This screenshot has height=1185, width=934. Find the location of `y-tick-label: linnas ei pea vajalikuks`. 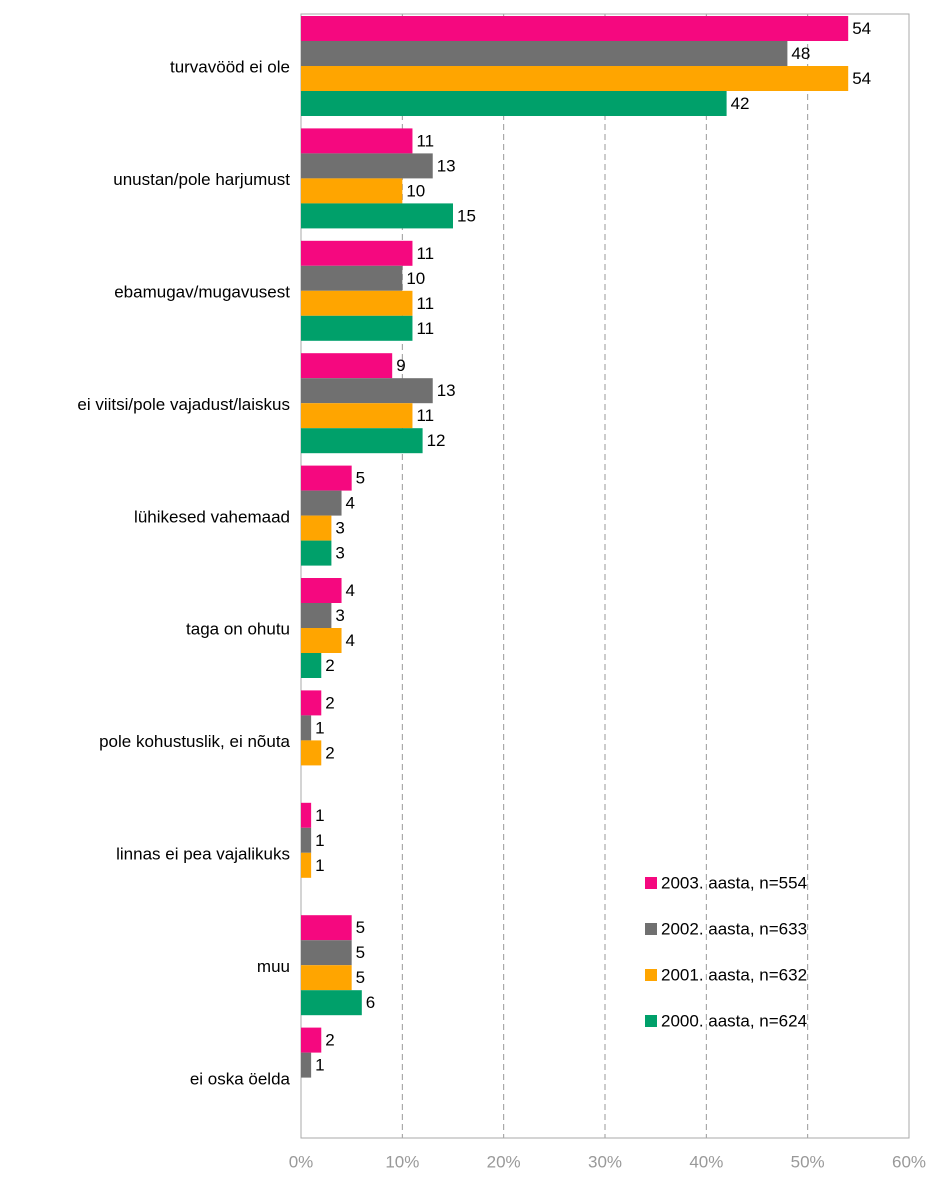

y-tick-label: linnas ei pea vajalikuks is located at coordinates (203, 853).